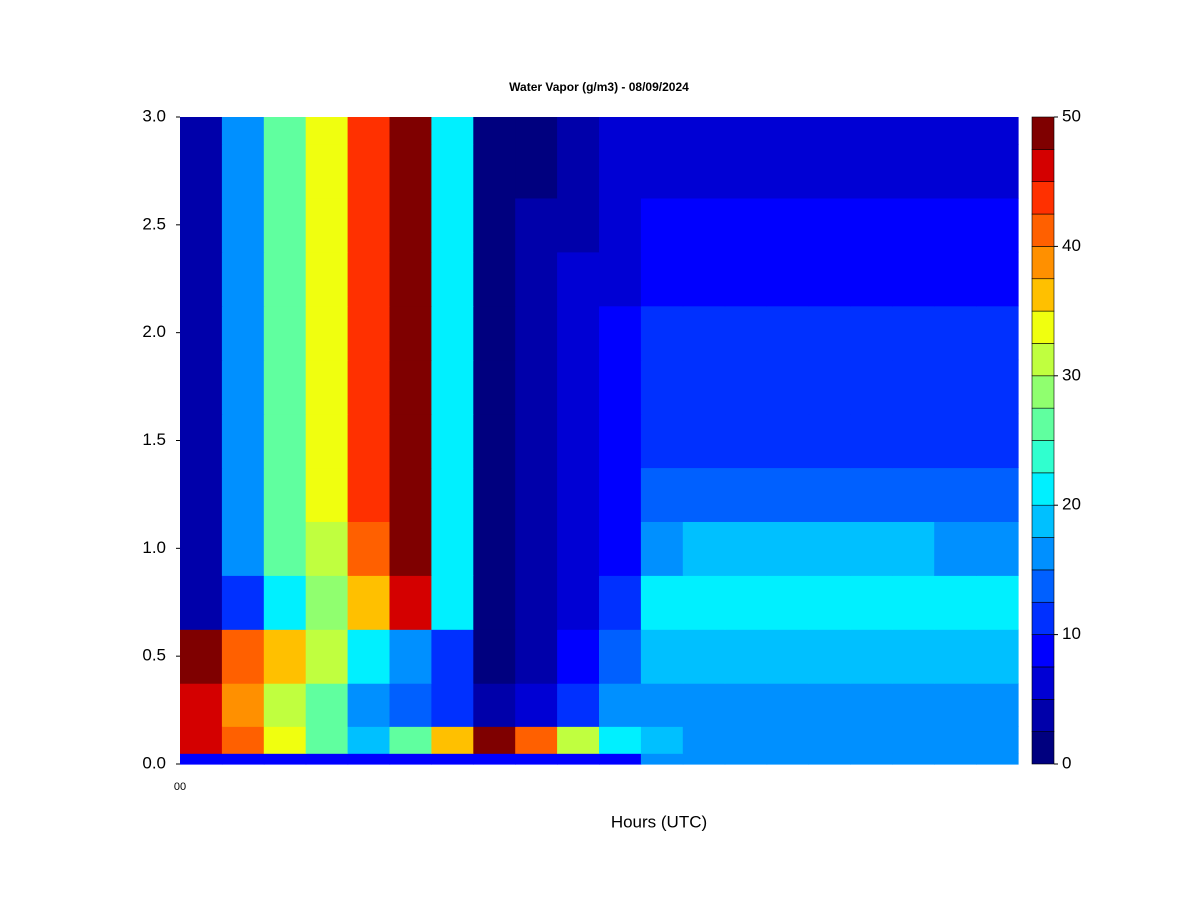 The width and height of the screenshot is (1200, 900). Describe the element at coordinates (154, 331) in the screenshot. I see `y-tick-label: 2.0` at that location.